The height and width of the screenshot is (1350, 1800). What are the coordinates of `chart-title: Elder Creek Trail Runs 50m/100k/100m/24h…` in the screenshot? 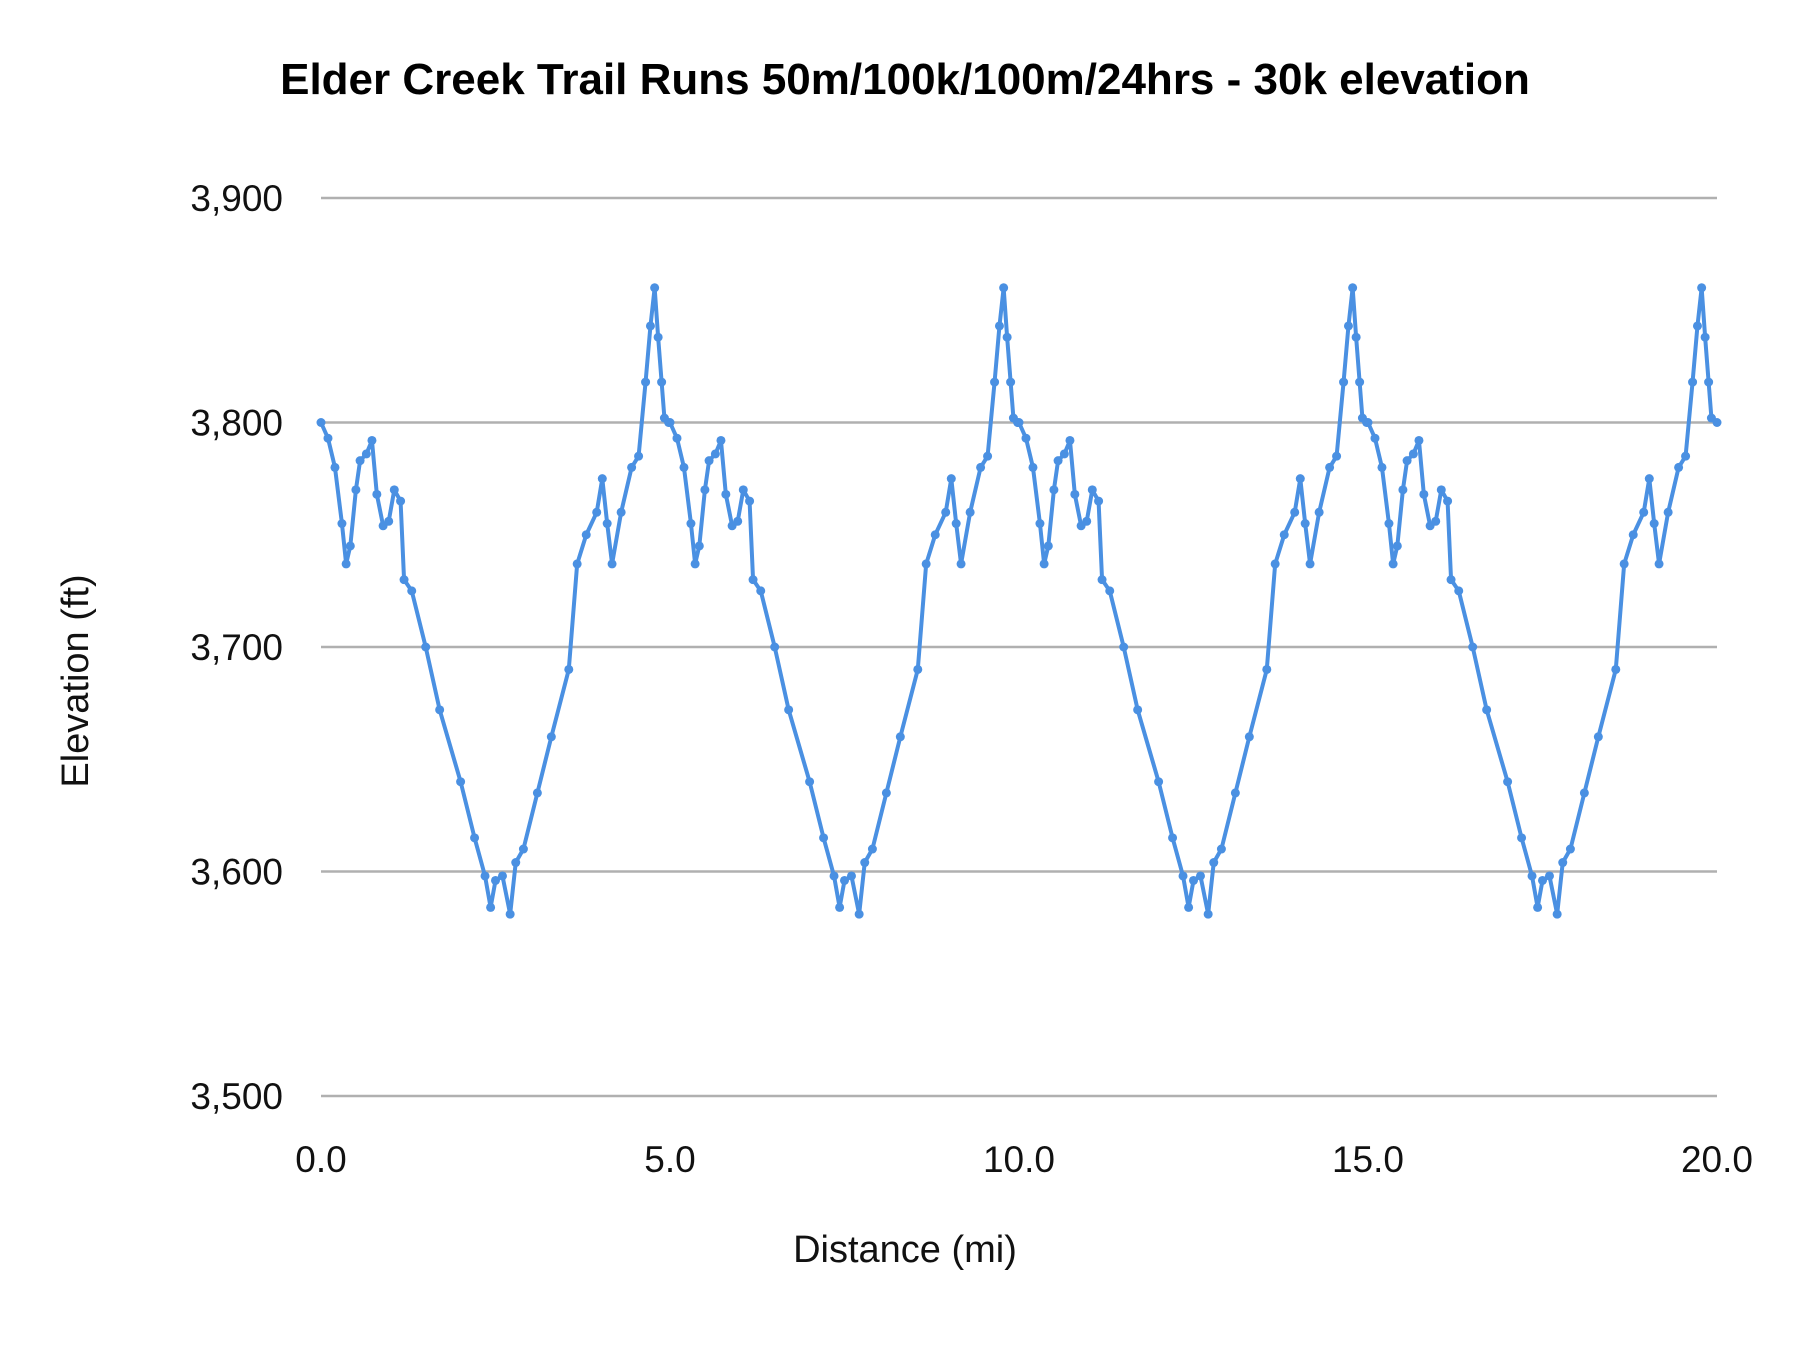 It's located at (905, 79).